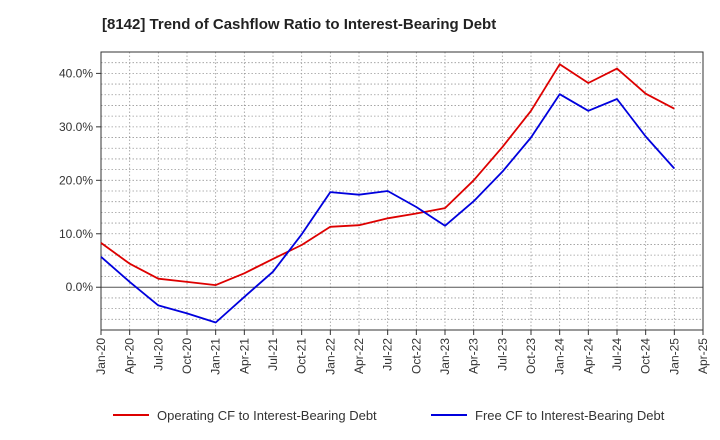 This screenshot has height=440, width=720. I want to click on y-tick-label: 10.0%, so click(76, 234).